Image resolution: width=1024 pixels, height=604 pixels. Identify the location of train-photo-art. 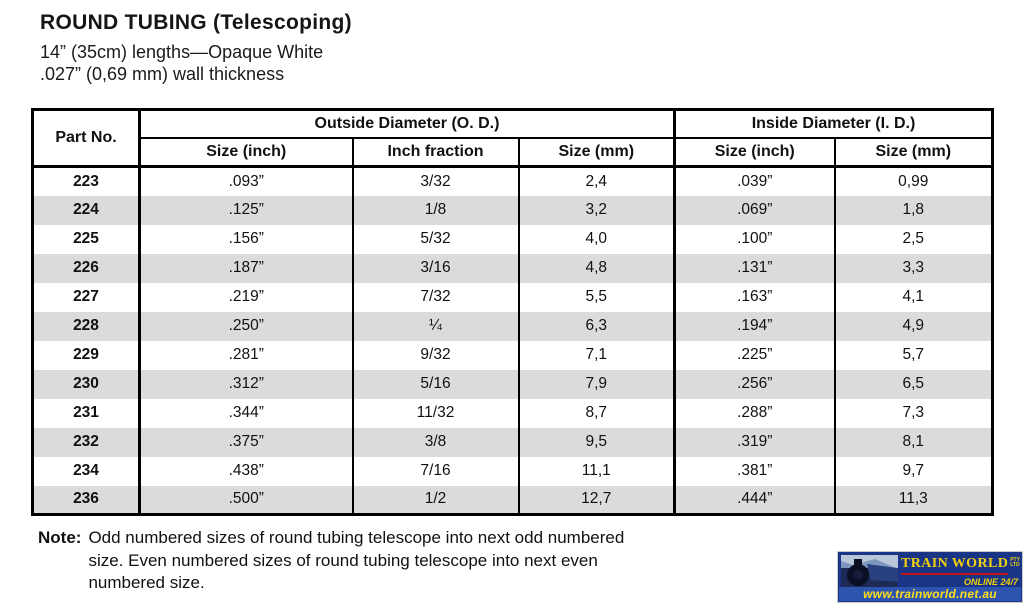
(869, 571).